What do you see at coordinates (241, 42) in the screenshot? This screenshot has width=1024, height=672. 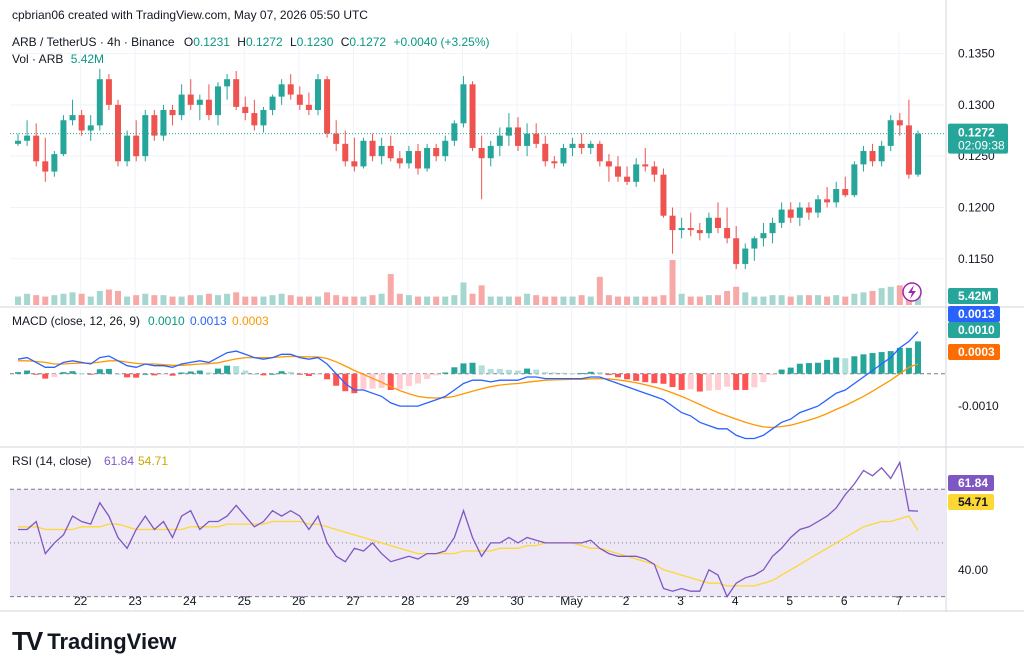 I see `high-label: H` at bounding box center [241, 42].